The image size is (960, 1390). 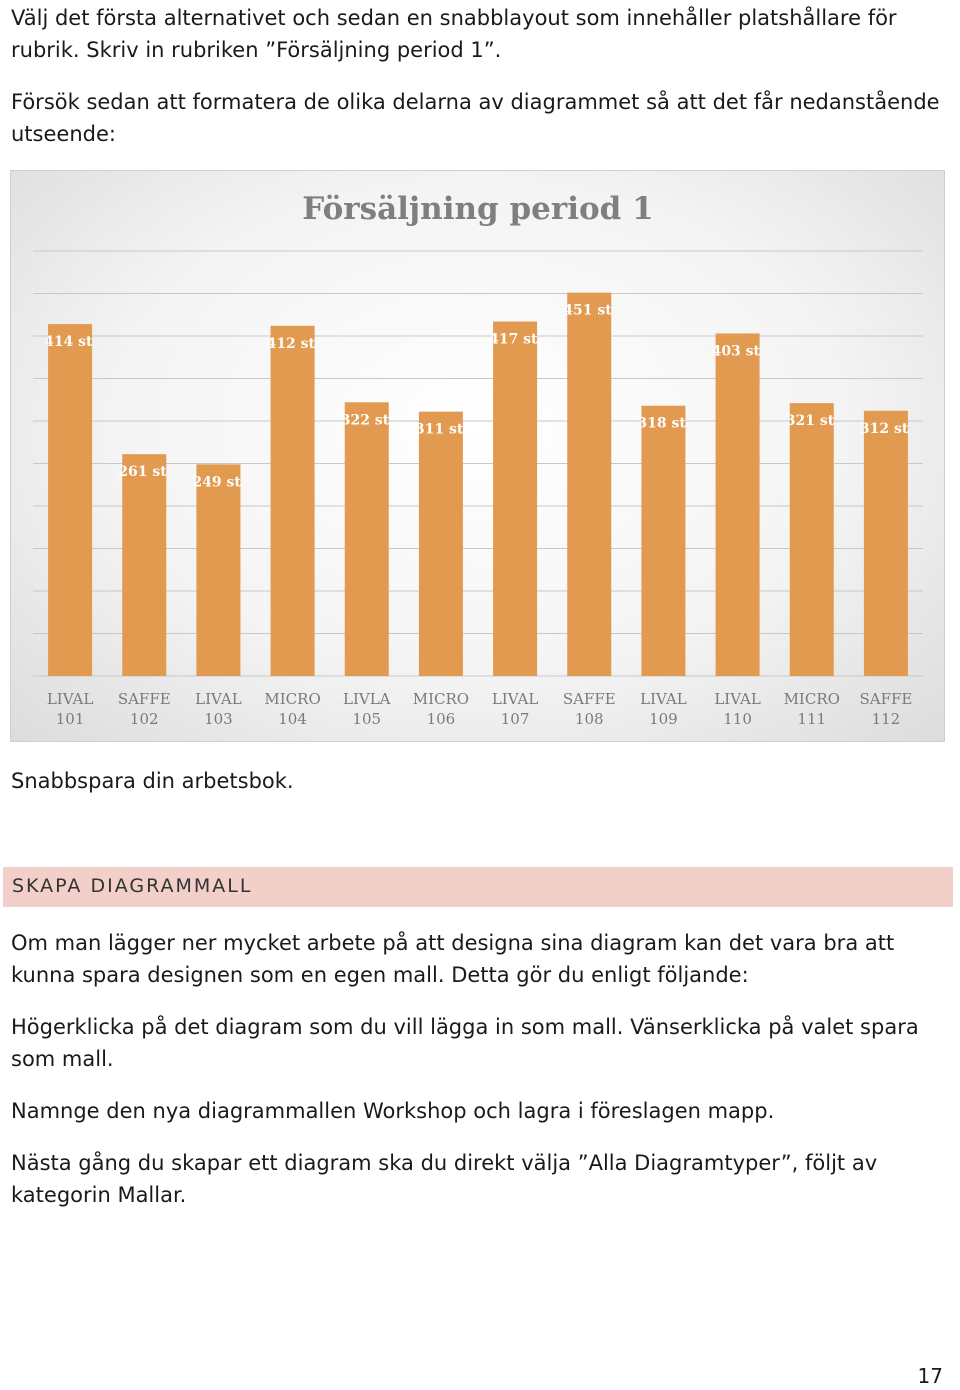 I want to click on category-label: LIVLA 105, so click(x=367, y=709).